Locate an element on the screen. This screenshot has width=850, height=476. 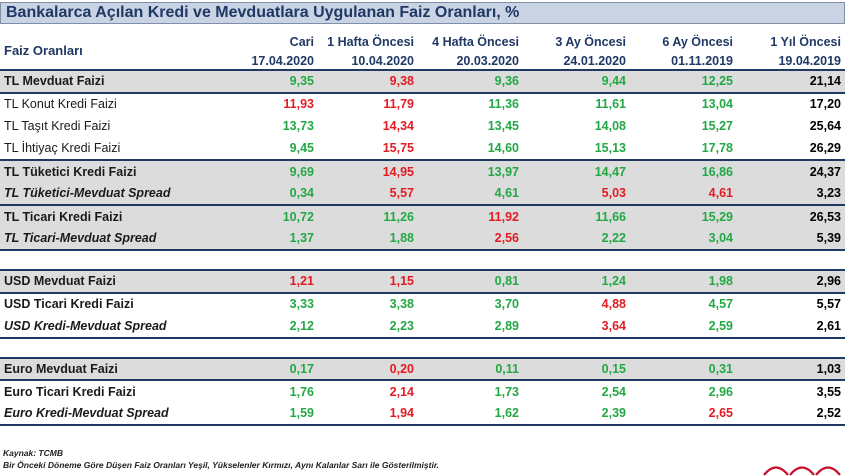
column-date: 20.03.2020 is located at coordinates (470, 61).